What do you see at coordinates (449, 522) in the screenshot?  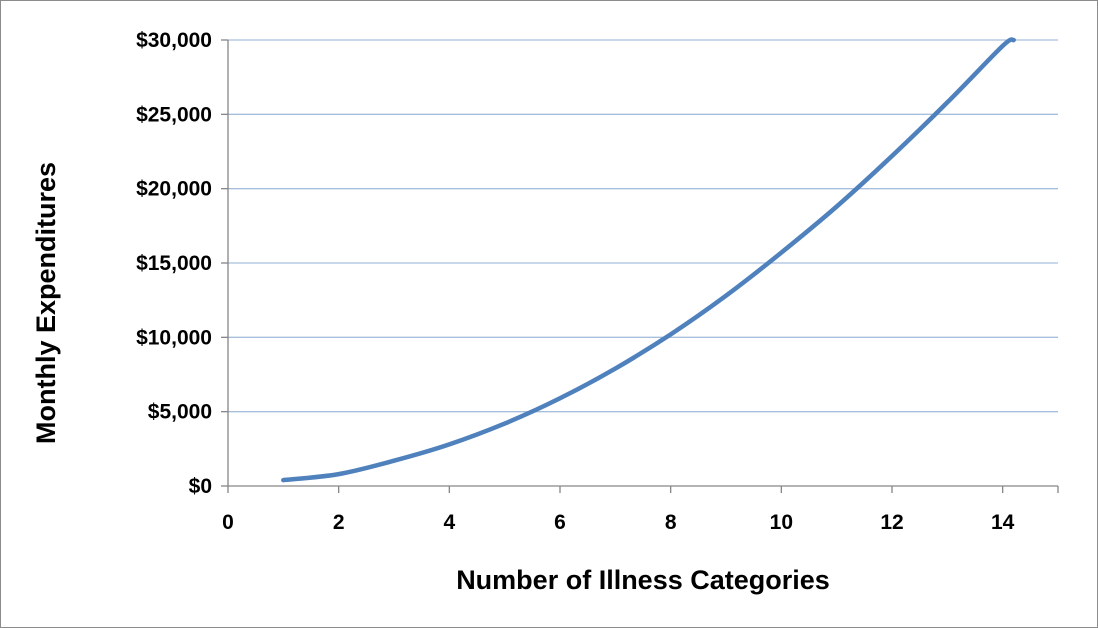 I see `x-tick-label: 4` at bounding box center [449, 522].